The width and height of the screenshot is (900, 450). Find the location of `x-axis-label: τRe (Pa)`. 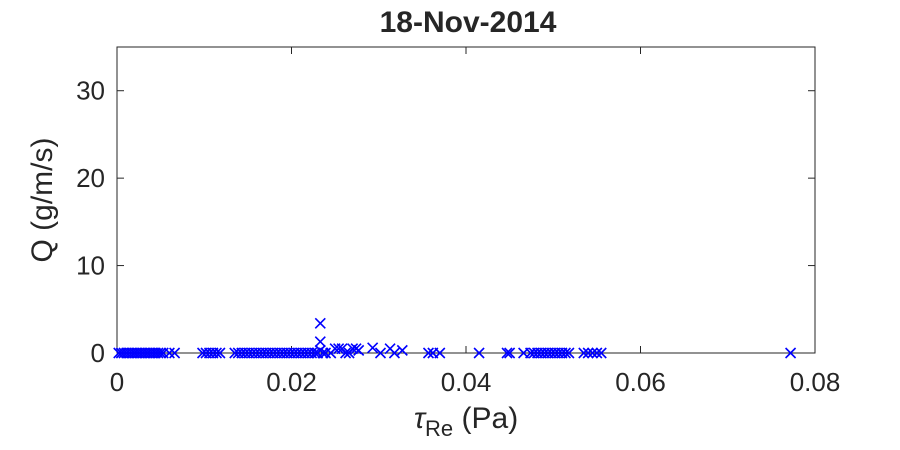

x-axis-label: τRe (Pa) is located at coordinates (466, 421).